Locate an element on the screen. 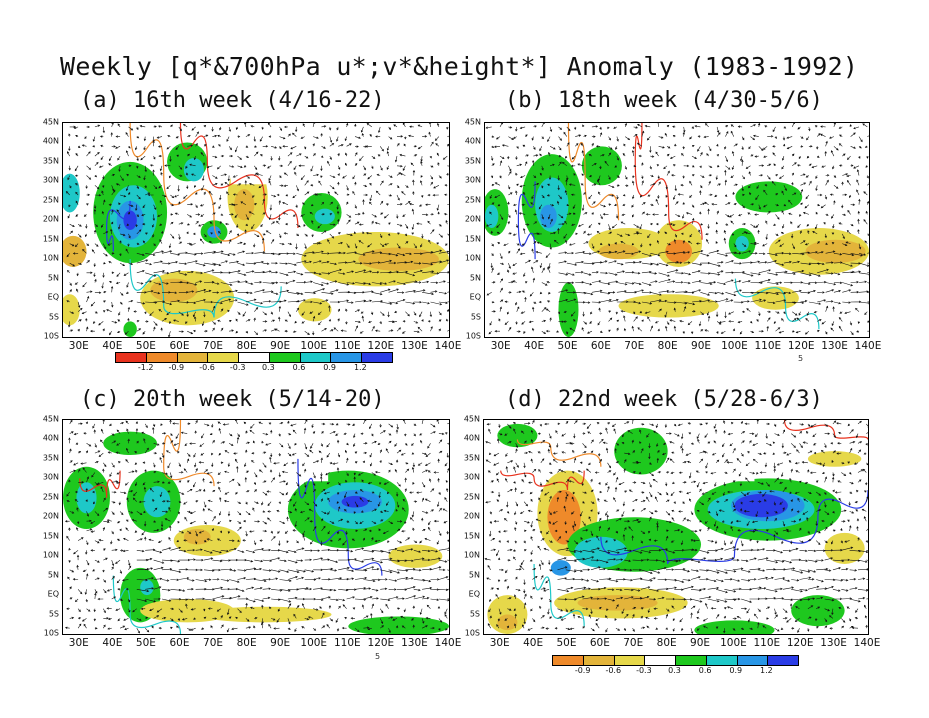 This screenshot has height=718, width=929. wind-vectors is located at coordinates (676, 527).